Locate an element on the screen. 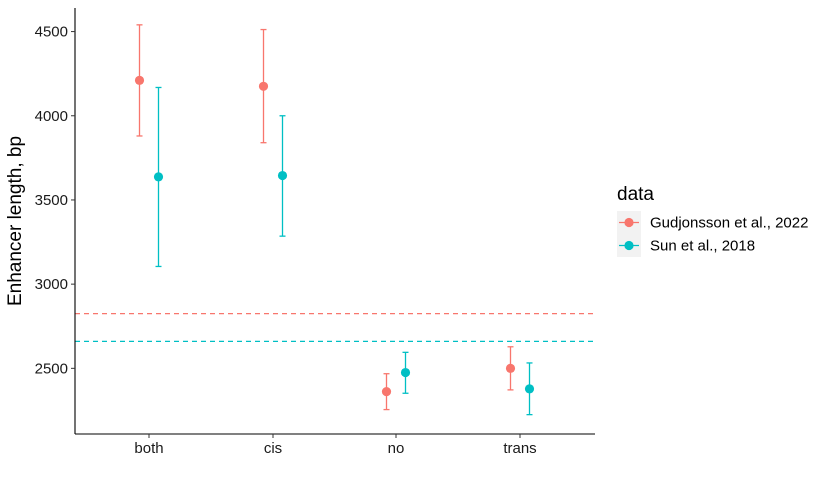 The height and width of the screenshot is (485, 833). y-tick-label: 4500 is located at coordinates (51, 32).